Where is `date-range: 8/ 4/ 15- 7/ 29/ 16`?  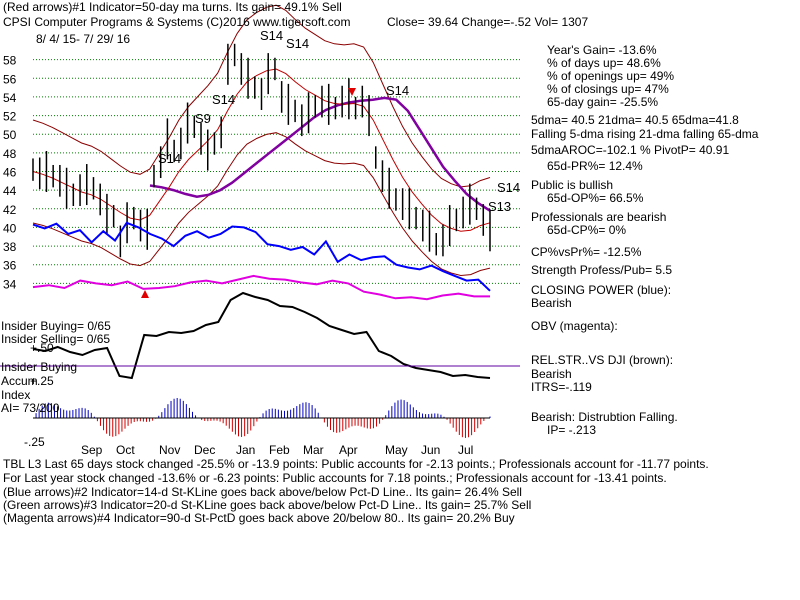 date-range: 8/ 4/ 15- 7/ 29/ 16 is located at coordinates (83, 39).